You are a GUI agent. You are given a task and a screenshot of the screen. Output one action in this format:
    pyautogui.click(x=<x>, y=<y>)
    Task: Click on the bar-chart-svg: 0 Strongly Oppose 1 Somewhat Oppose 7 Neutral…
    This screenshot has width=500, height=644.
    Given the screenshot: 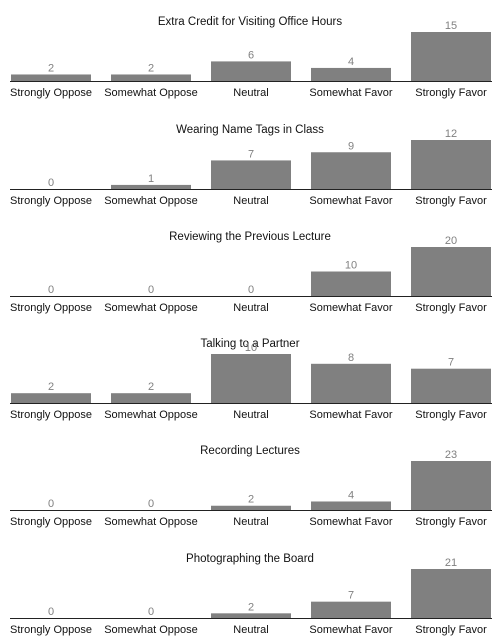 What is the action you would take?
    pyautogui.click(x=251, y=167)
    